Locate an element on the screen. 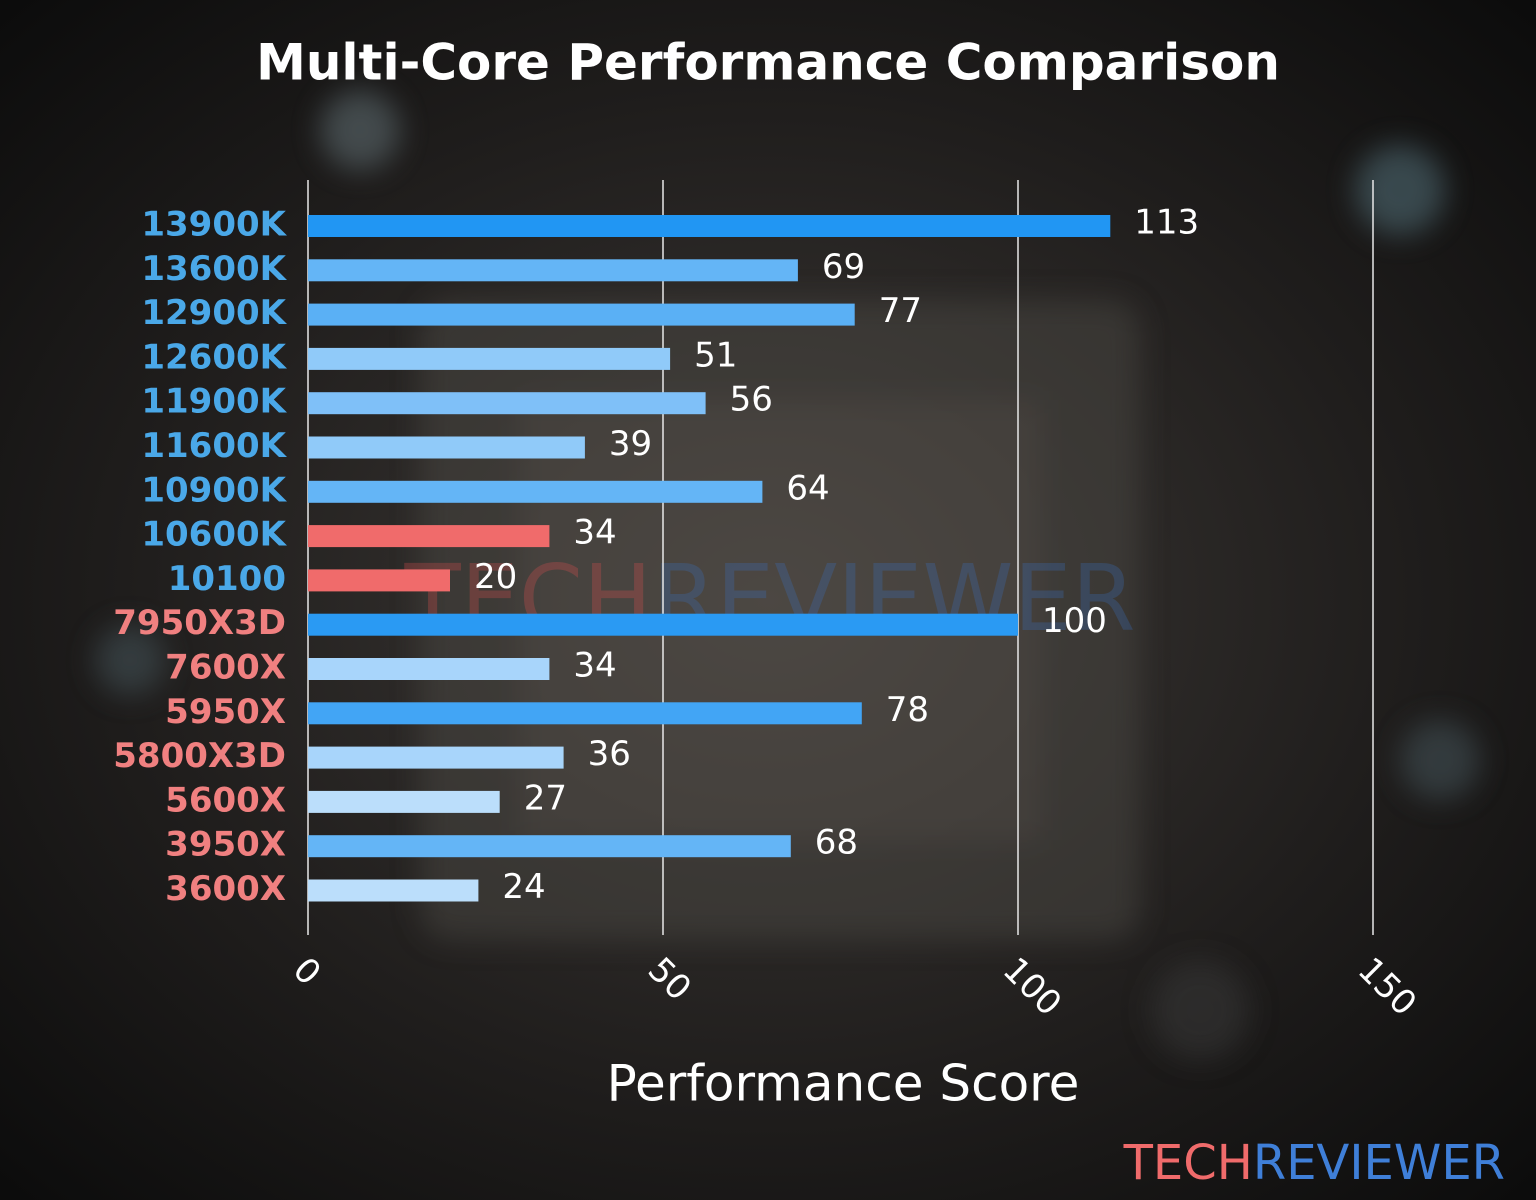  value-label: 36 is located at coordinates (609, 754).